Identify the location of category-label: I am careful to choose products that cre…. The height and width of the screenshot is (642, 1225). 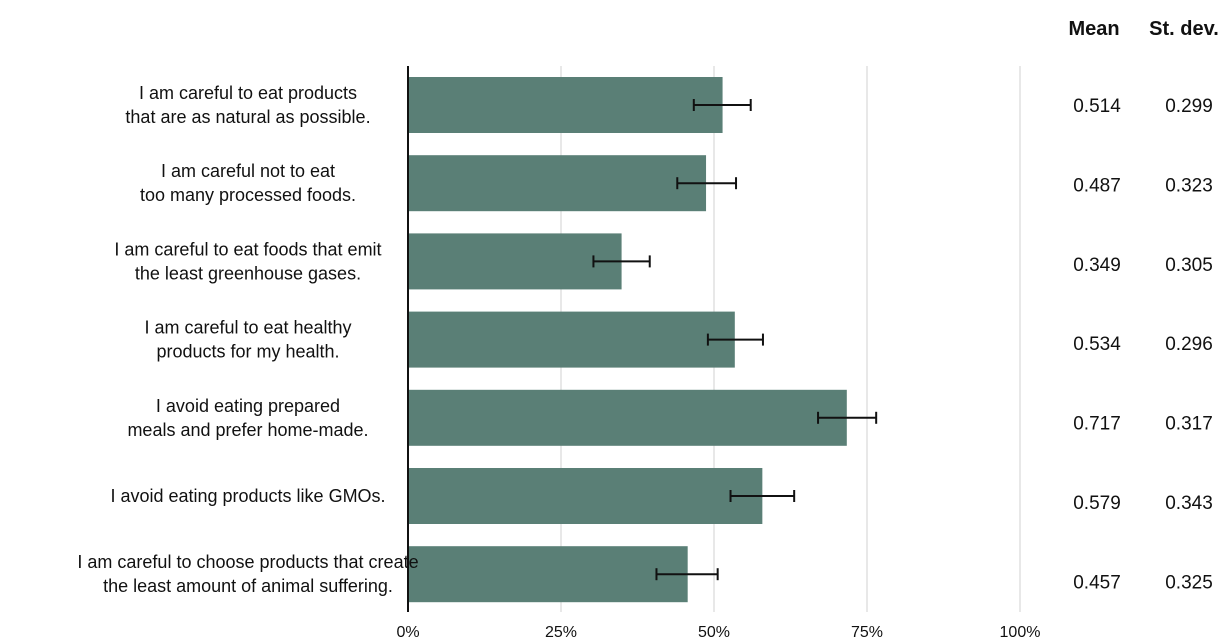
(247, 574).